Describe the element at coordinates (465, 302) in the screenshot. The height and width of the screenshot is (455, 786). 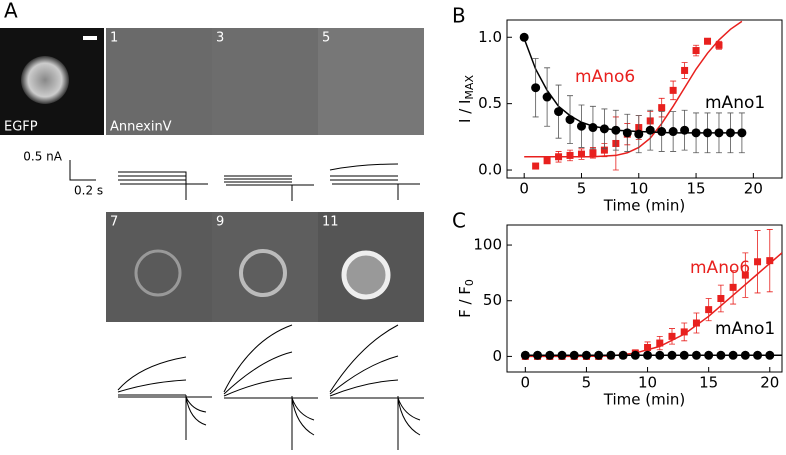
I see `y-axis-label-main: F / F` at that location.